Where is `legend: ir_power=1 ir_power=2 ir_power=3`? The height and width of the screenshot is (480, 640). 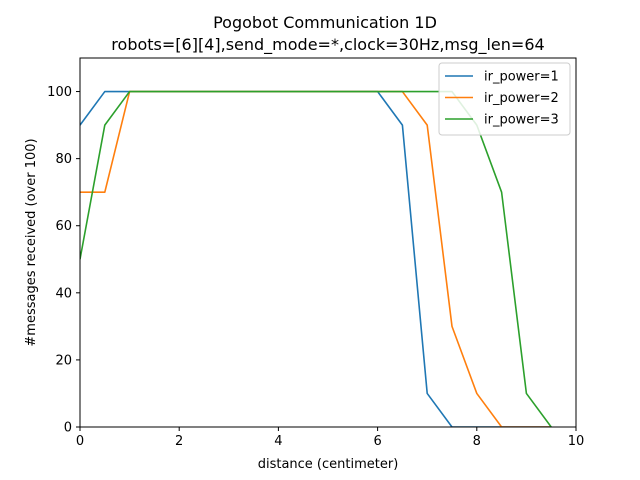
legend: ir_power=1 ir_power=2 ir_power=3 is located at coordinates (504, 99).